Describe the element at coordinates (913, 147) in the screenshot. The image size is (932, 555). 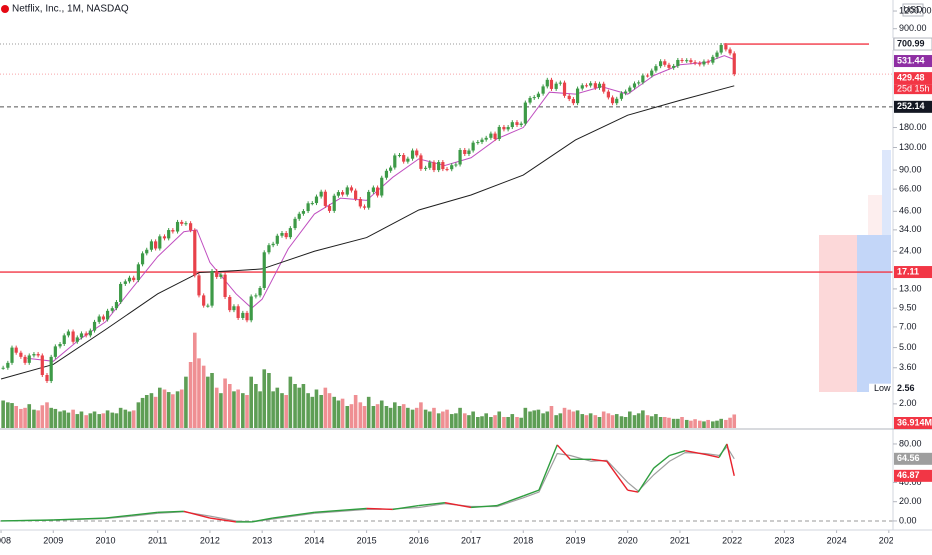
I see `y-tick-label: 130.00` at that location.